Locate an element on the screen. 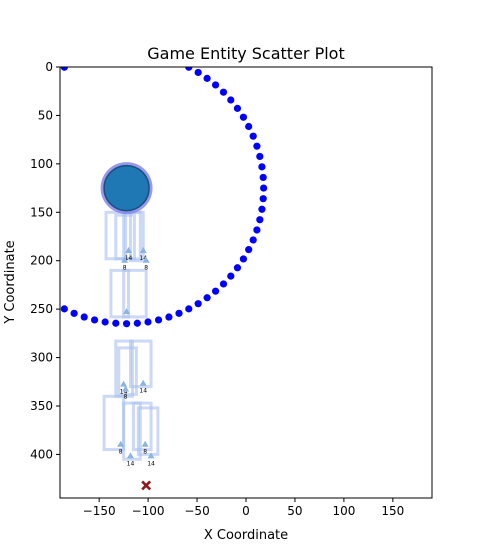 This screenshot has width=480, height=560. y-axis: 0 50 100 150 200 250 300 350 400 is located at coordinates (45, 260).